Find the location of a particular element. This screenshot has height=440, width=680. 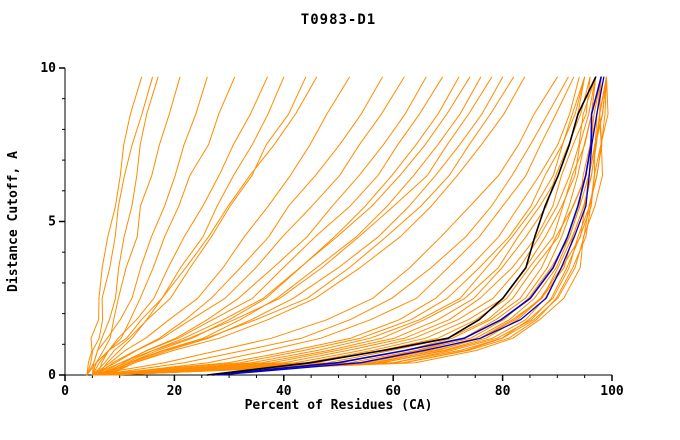

x-tick-label: 60 is located at coordinates (393, 391).